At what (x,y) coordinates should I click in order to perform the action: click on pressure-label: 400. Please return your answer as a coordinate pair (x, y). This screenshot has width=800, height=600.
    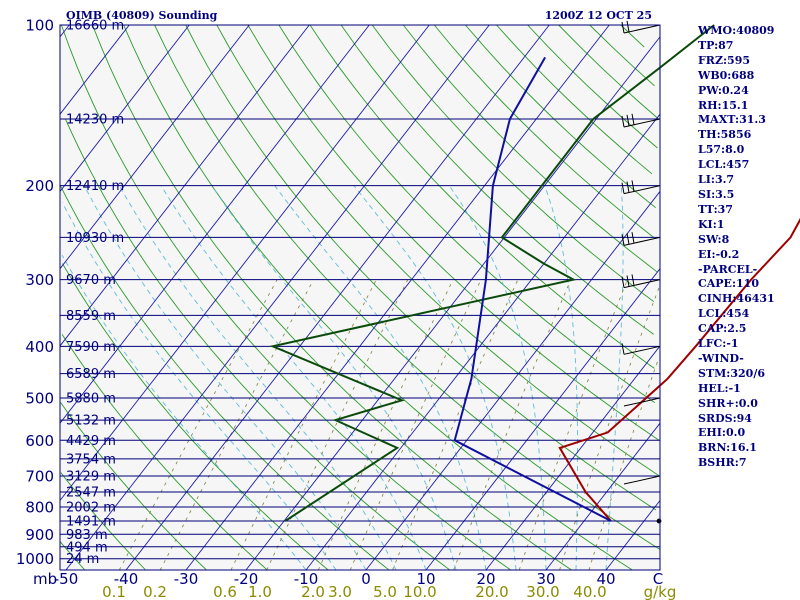
    Looking at the image, I should click on (39, 347).